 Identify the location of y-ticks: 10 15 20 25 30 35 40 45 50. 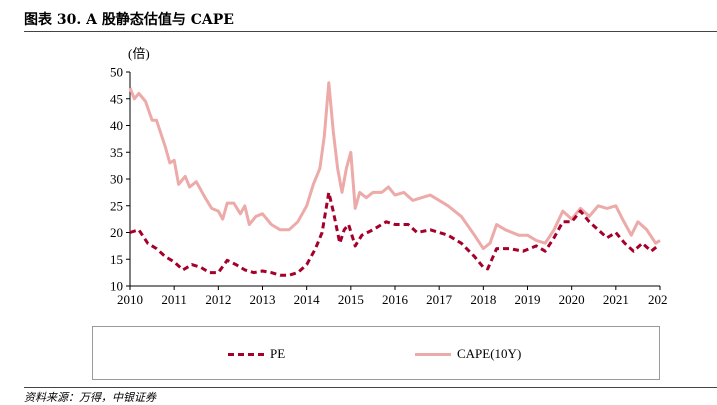
(120, 179).